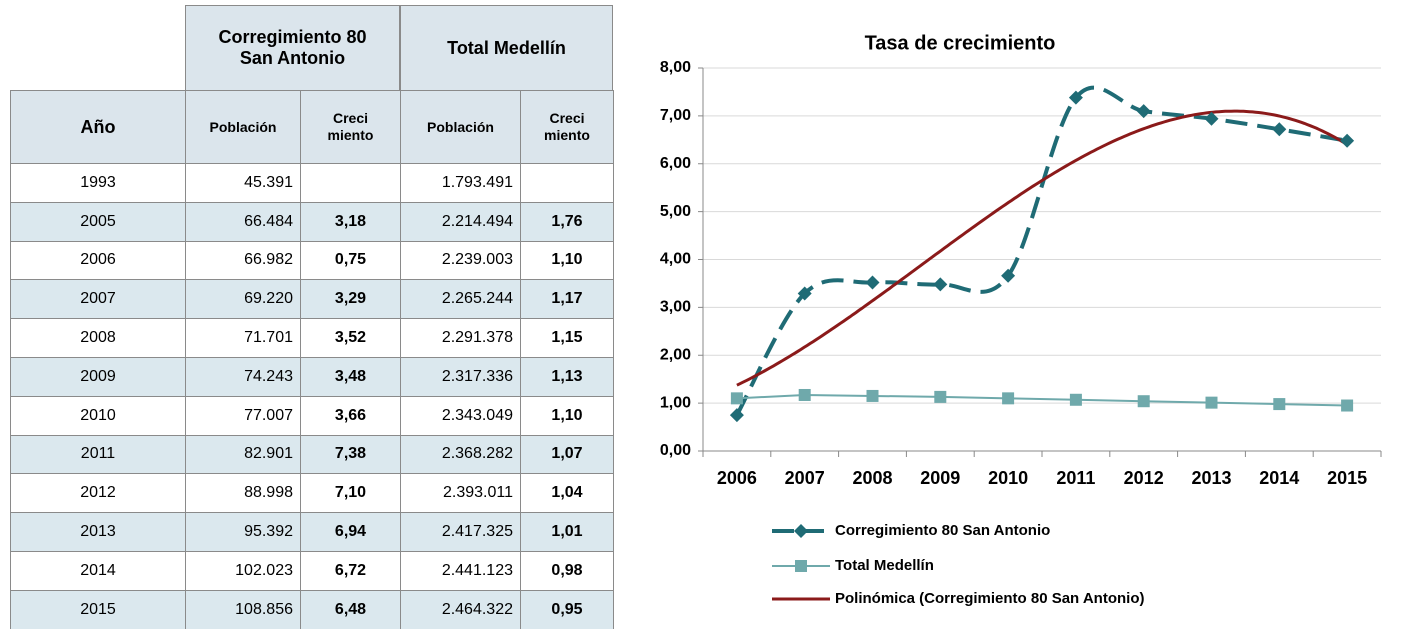  Describe the element at coordinates (460, 571) in the screenshot. I see `table-cell: 2.441.123` at that location.